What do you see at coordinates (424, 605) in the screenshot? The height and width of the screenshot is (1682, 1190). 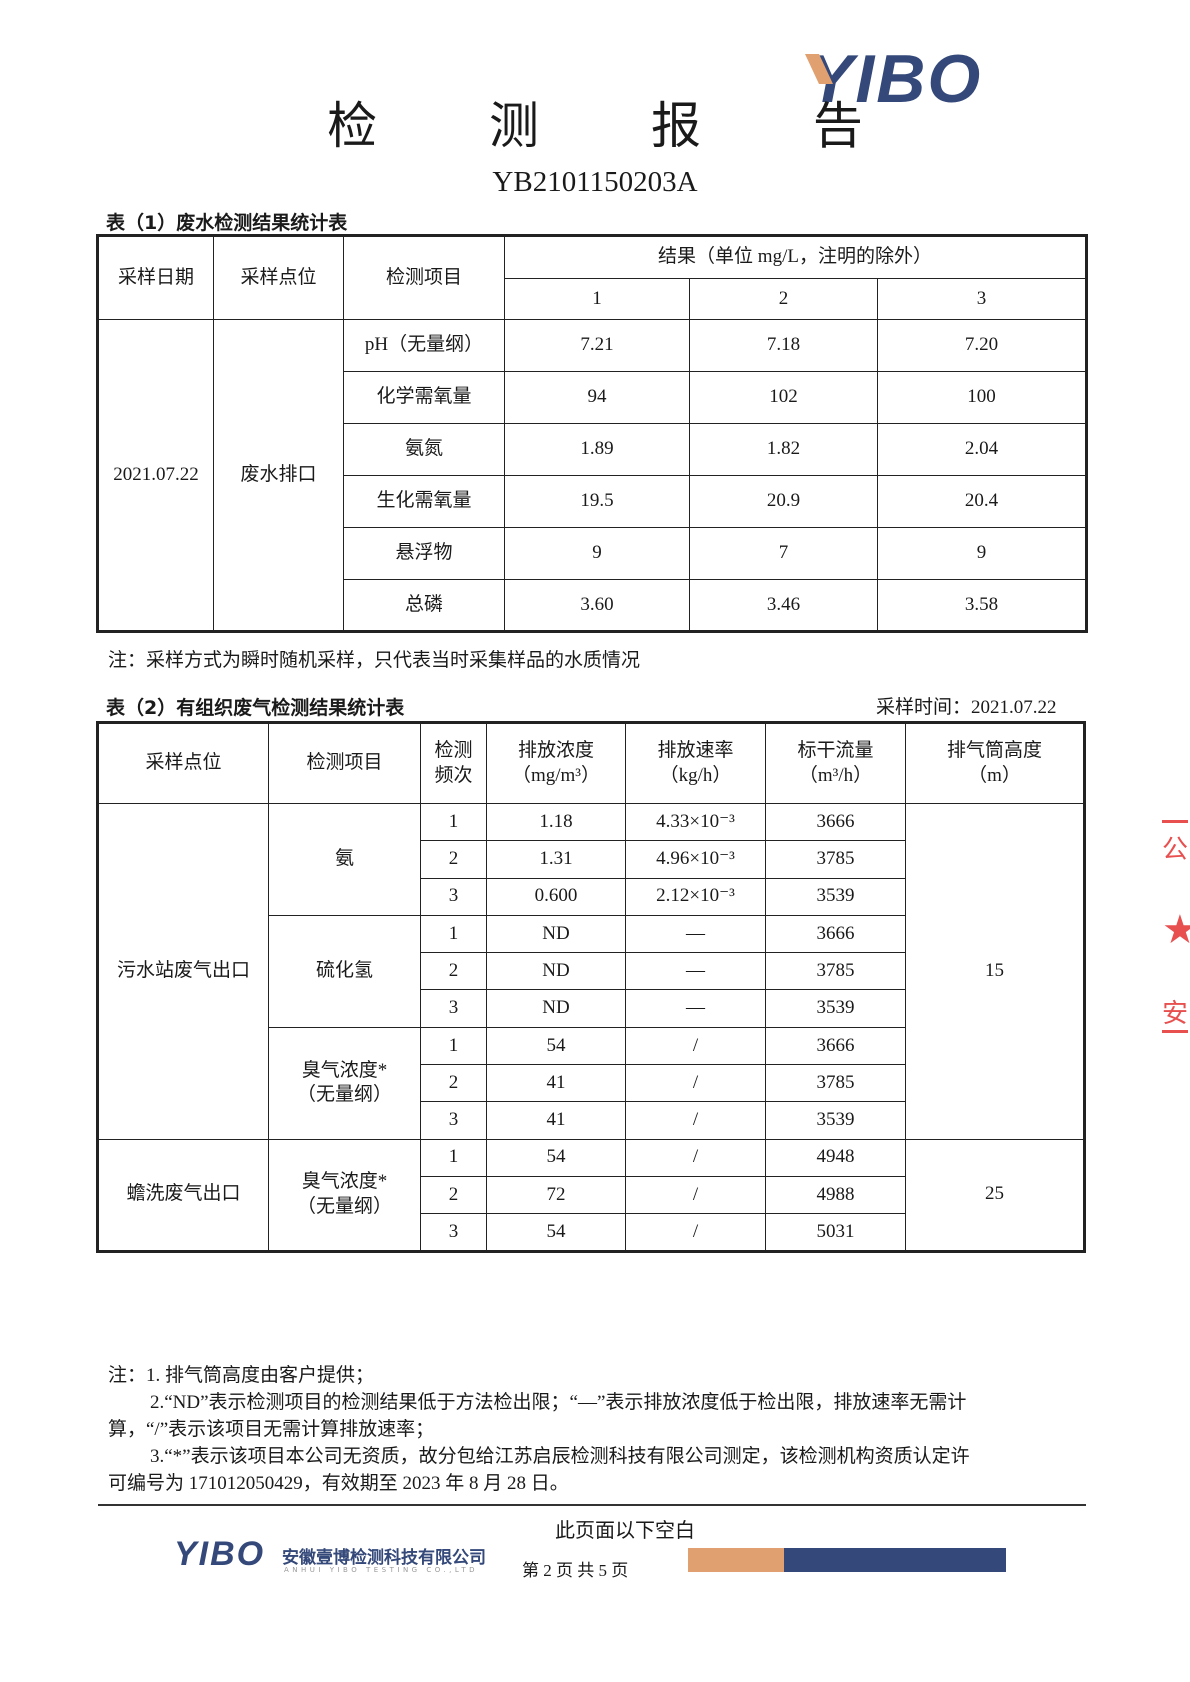 I see `test-item: 总磷` at bounding box center [424, 605].